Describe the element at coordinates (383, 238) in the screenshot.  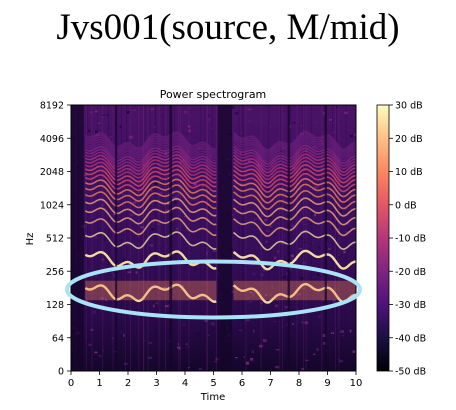
I see `colorbar-gradient` at that location.